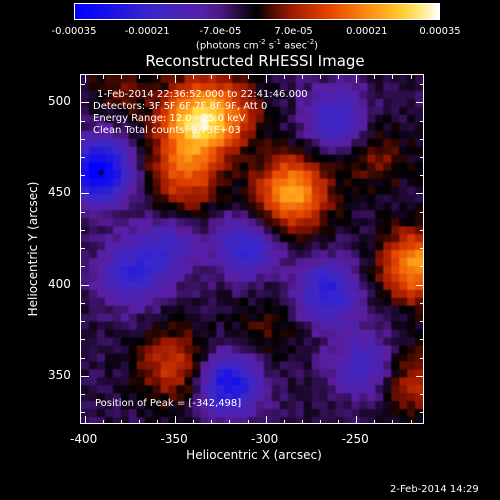 This screenshot has width=500, height=500. Describe the element at coordinates (59, 192) in the screenshot. I see `y-tick-label: 450` at that location.